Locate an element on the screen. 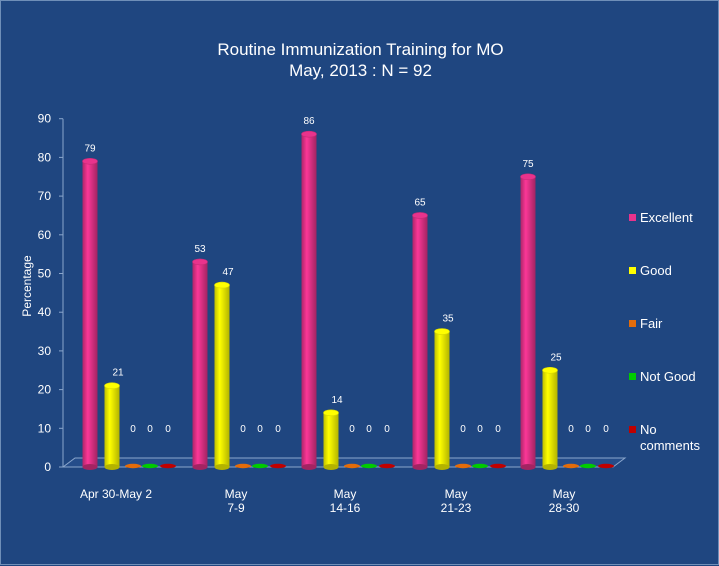 This screenshot has height=566, width=719. x-tick-label: May 14-16 is located at coordinates (345, 501).